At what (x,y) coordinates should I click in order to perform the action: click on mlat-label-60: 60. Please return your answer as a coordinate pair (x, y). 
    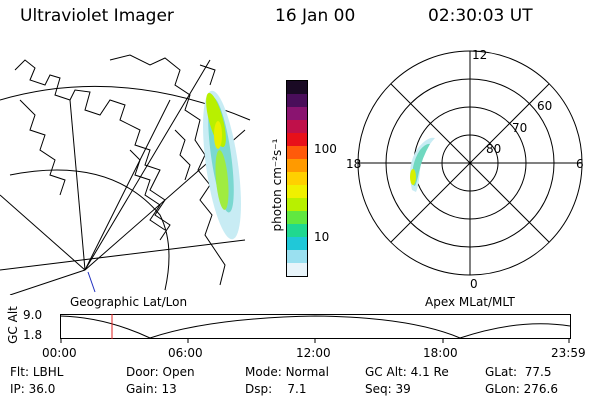
    Looking at the image, I should click on (544, 106).